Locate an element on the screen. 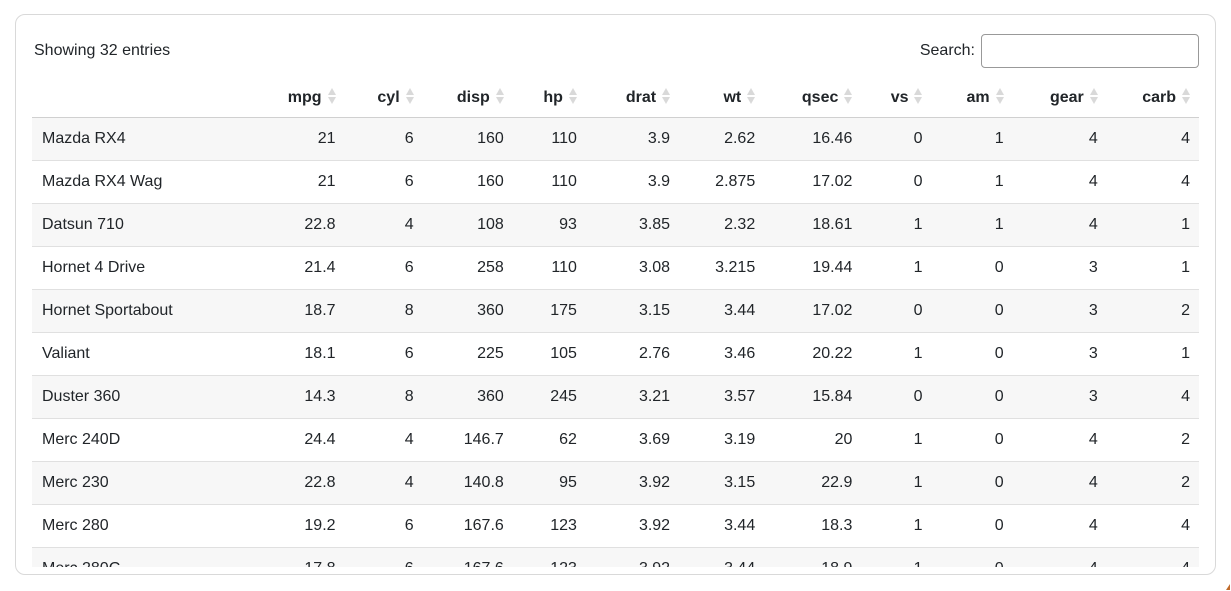 This screenshot has height=591, width=1231. column-header-label: disp is located at coordinates (473, 97).